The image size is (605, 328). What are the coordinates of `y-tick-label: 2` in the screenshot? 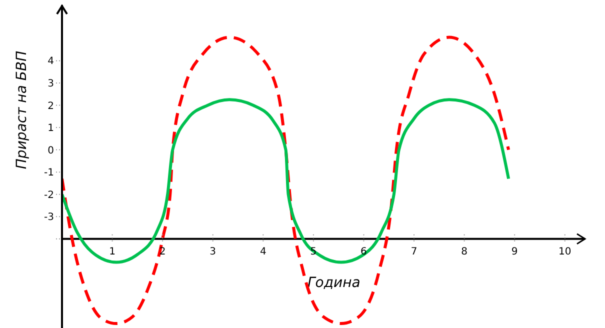 It's located at (51, 106).